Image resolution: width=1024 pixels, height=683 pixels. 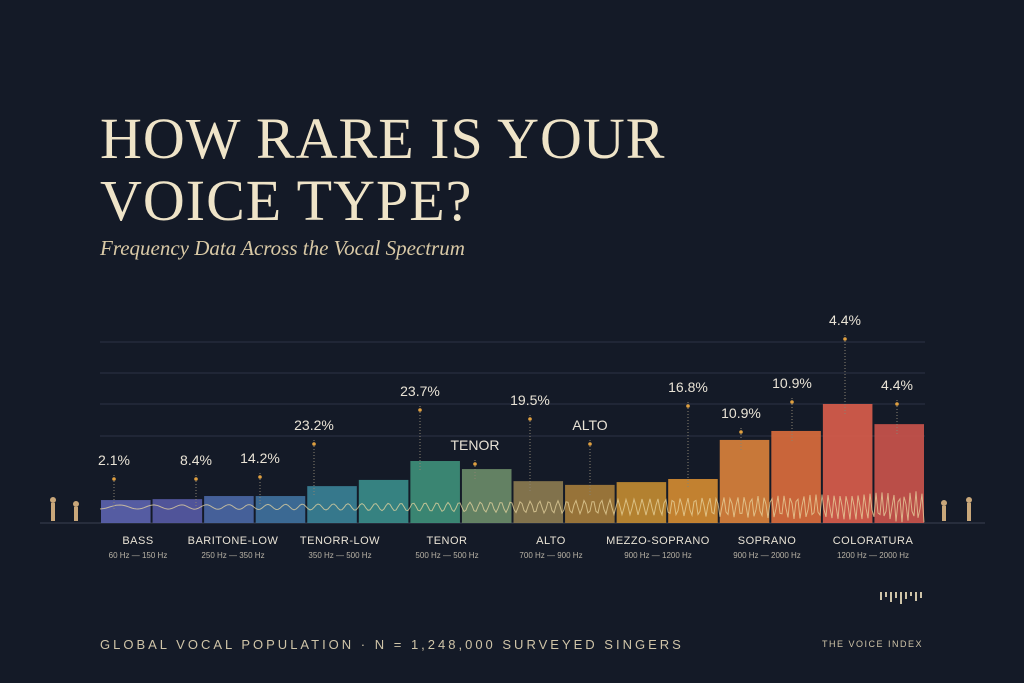 What do you see at coordinates (550, 555) in the screenshot?
I see `group-range: 700 Hz — 900 Hz` at bounding box center [550, 555].